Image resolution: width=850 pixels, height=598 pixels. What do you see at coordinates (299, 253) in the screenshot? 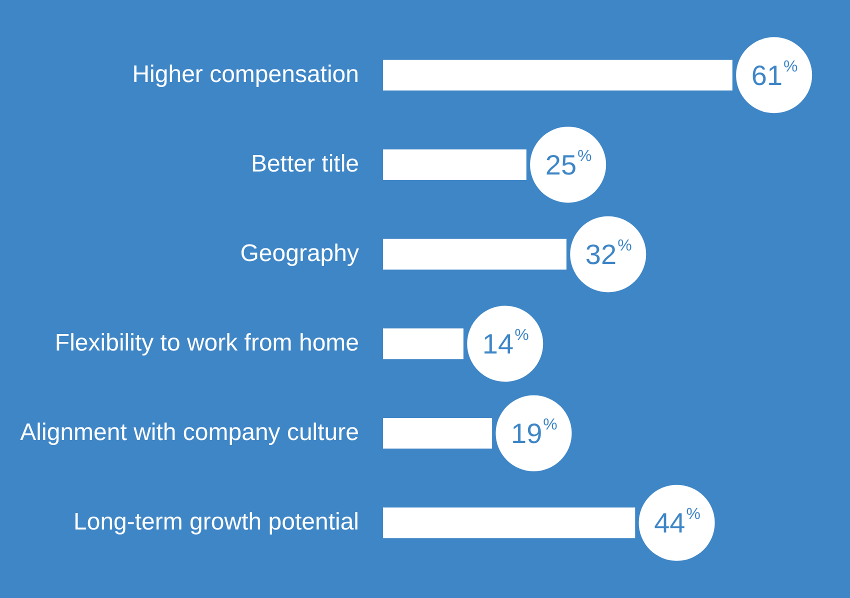
I see `y-tick-label: Geography` at bounding box center [299, 253].